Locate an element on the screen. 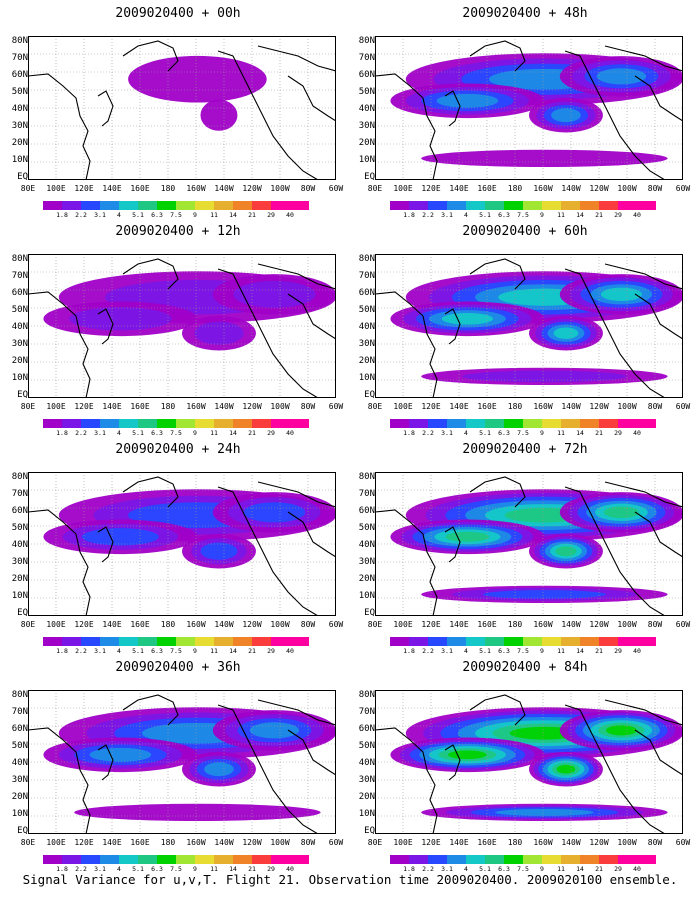  panel-title: 2009020400 + 00h is located at coordinates (178, 13).